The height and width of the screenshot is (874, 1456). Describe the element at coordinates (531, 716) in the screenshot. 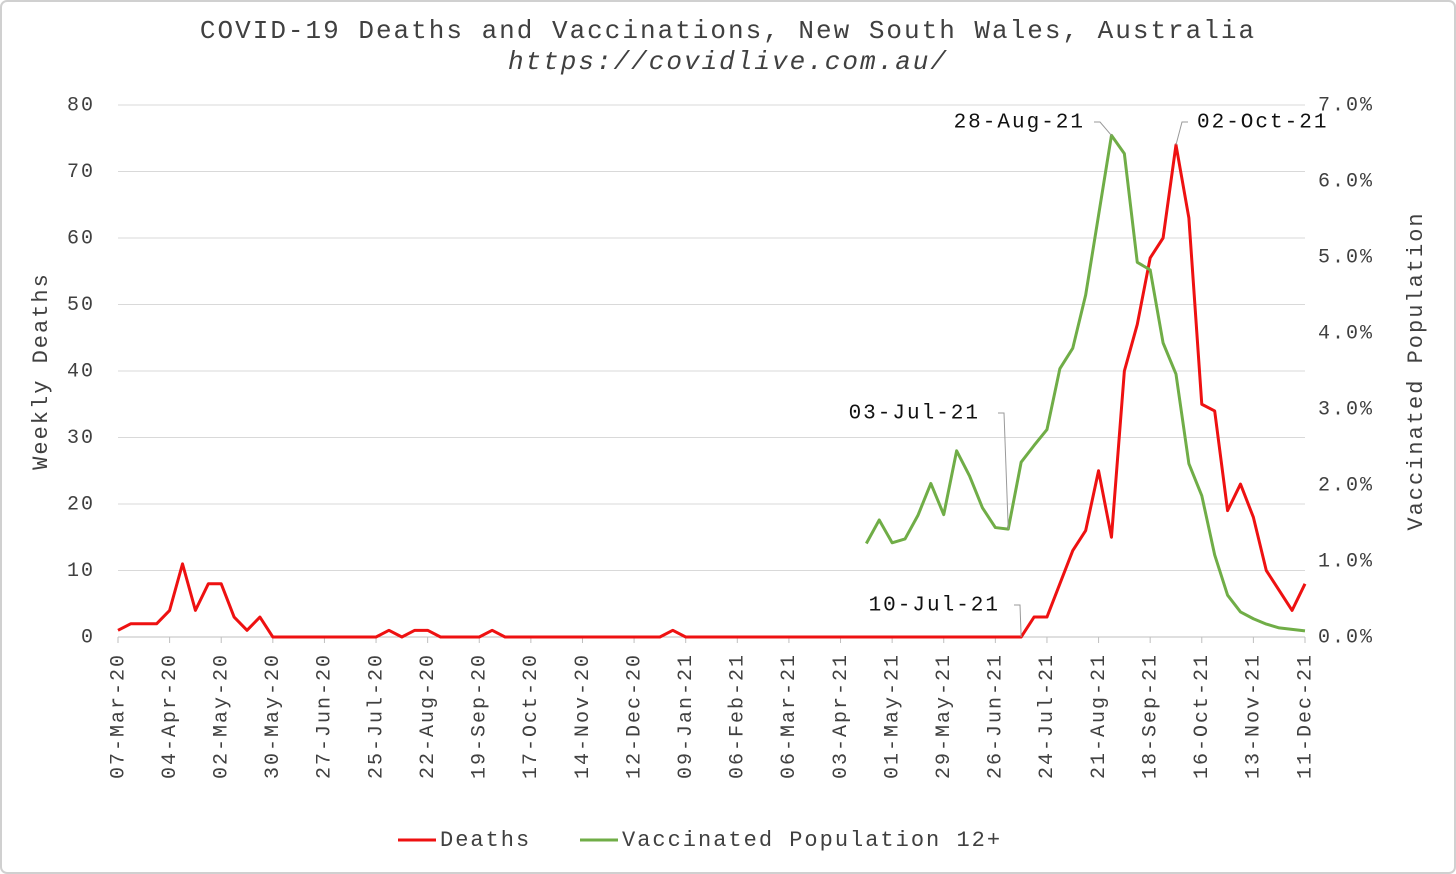

I see `x-tick-label: 17-Oct-20` at that location.